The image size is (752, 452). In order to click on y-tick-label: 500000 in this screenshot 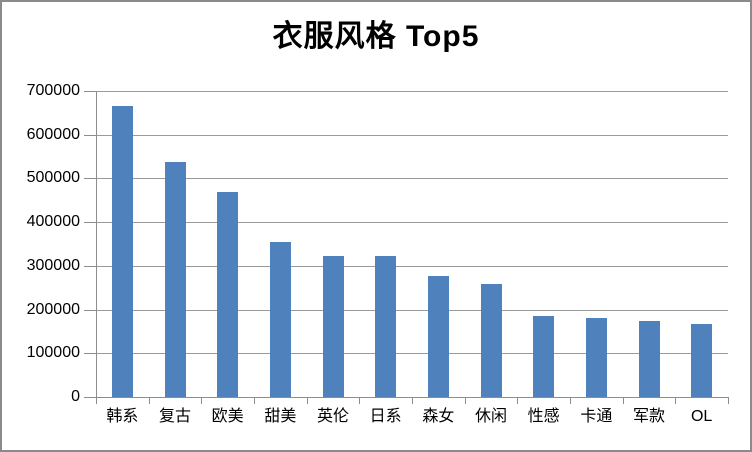, I will do `click(53, 178)`.